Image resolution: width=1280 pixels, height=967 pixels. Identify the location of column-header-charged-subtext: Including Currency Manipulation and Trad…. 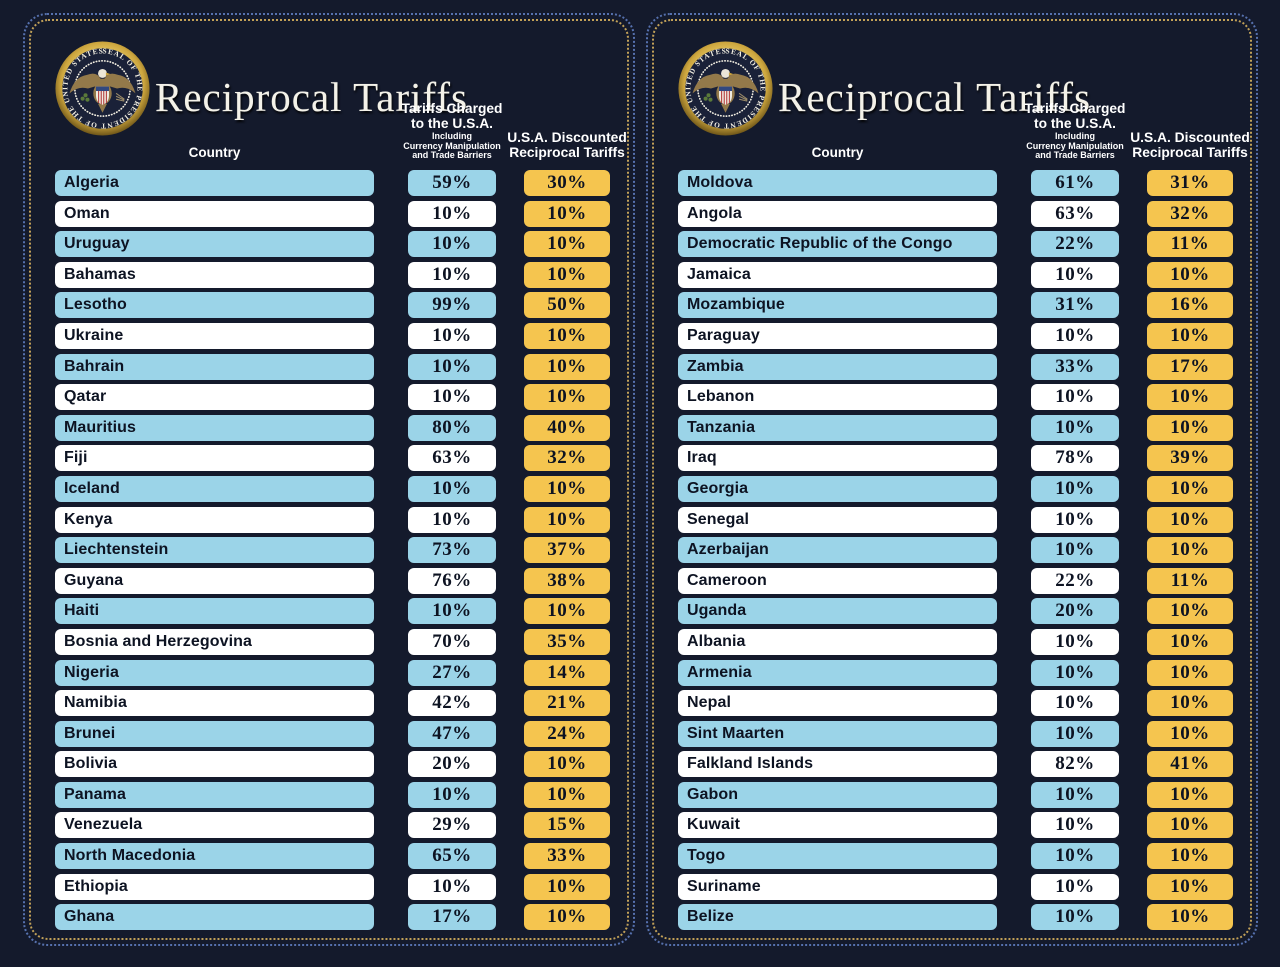
(452, 145).